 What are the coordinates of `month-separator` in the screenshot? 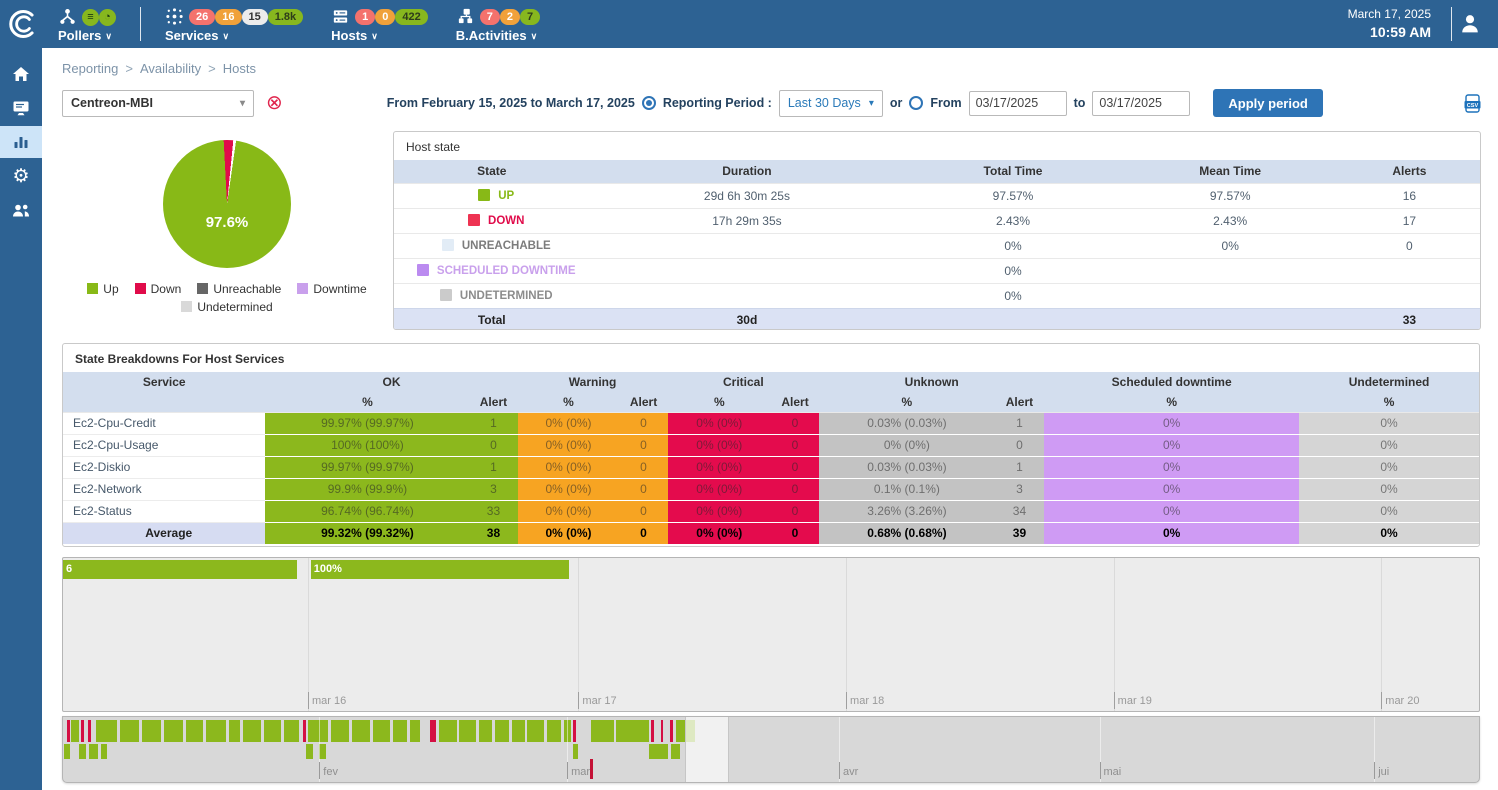 It's located at (1100, 749).